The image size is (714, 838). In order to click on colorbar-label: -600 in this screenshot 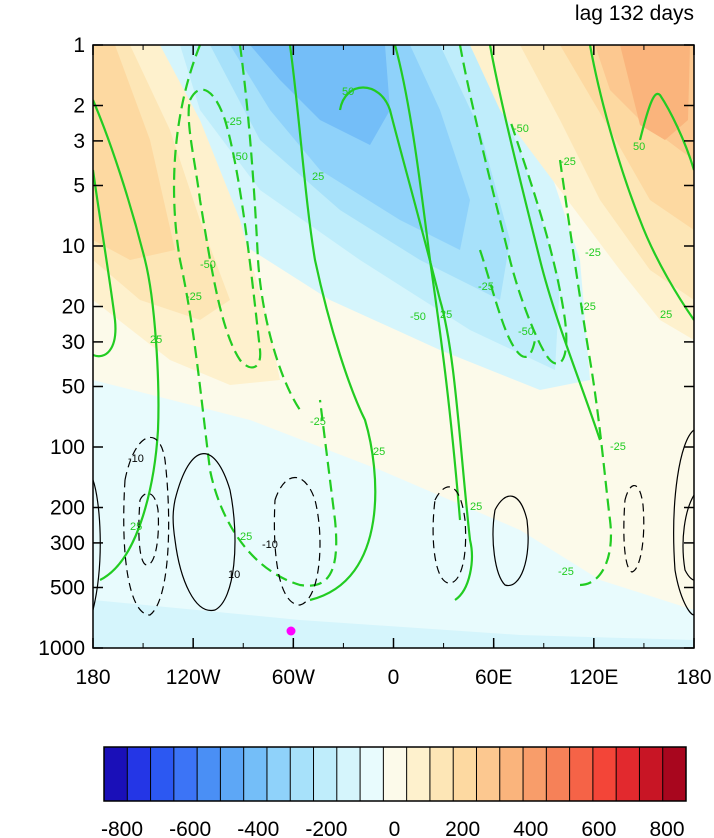, I will do `click(190, 828)`.